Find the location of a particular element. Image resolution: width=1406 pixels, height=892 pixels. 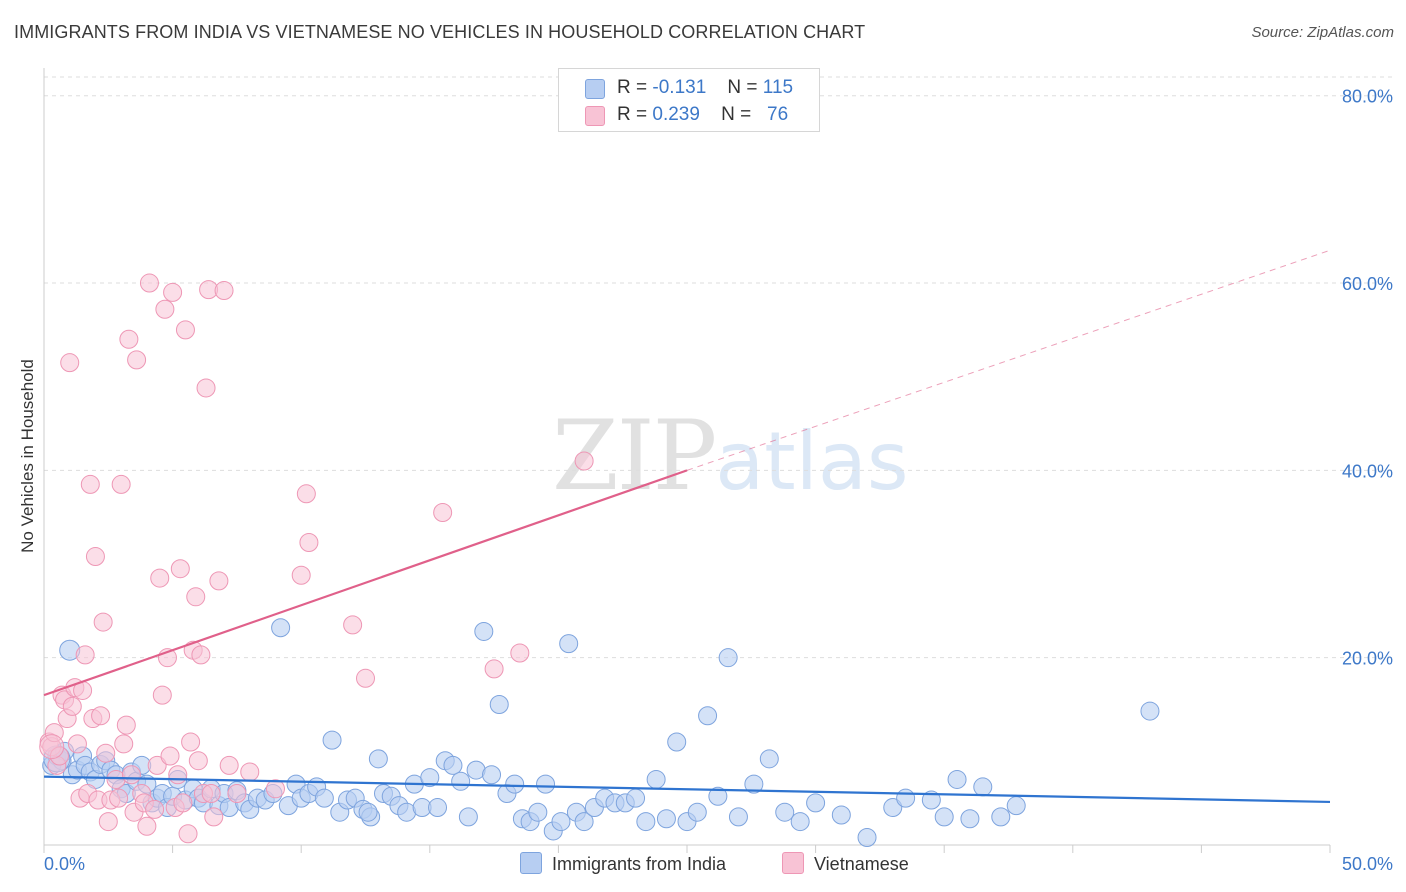

y-axis-label: No Vehicles in Household is located at coordinates (27, 456).